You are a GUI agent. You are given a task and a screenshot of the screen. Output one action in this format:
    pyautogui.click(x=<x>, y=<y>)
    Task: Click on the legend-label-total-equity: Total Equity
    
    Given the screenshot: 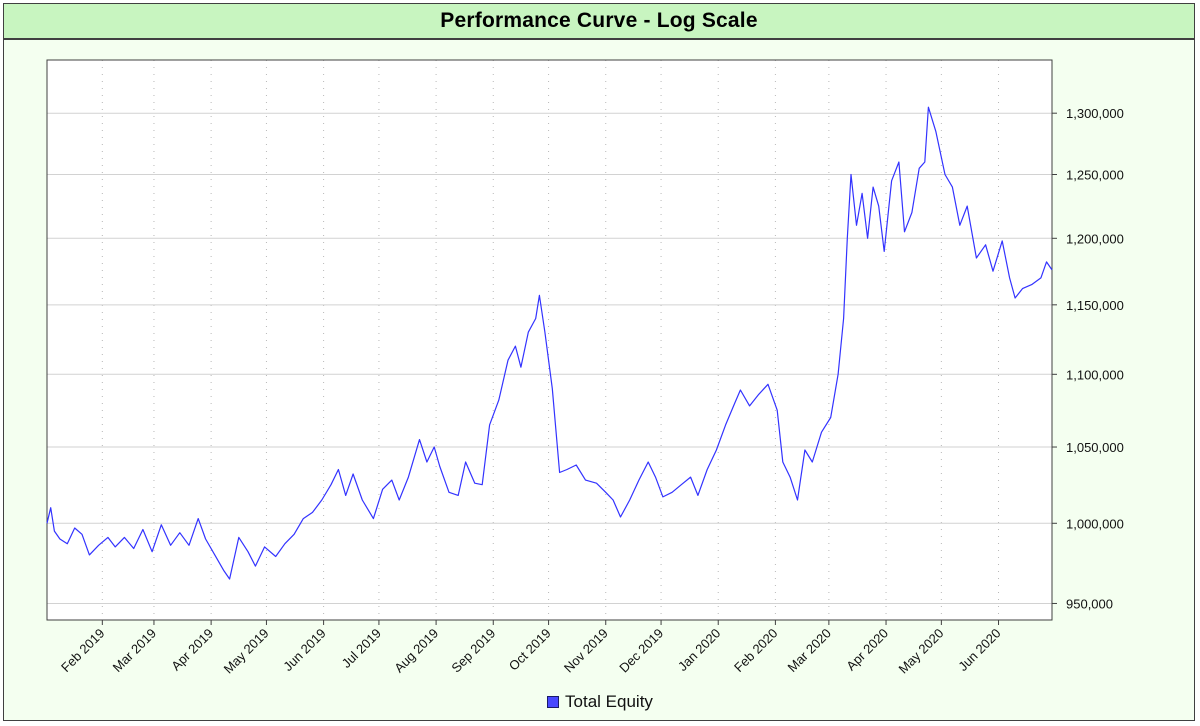 What is the action you would take?
    pyautogui.click(x=609, y=701)
    